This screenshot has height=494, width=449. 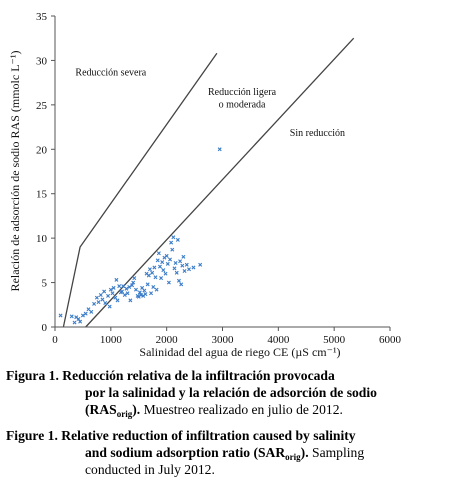 I want to click on x-tick-label: 1000, so click(x=111, y=340).